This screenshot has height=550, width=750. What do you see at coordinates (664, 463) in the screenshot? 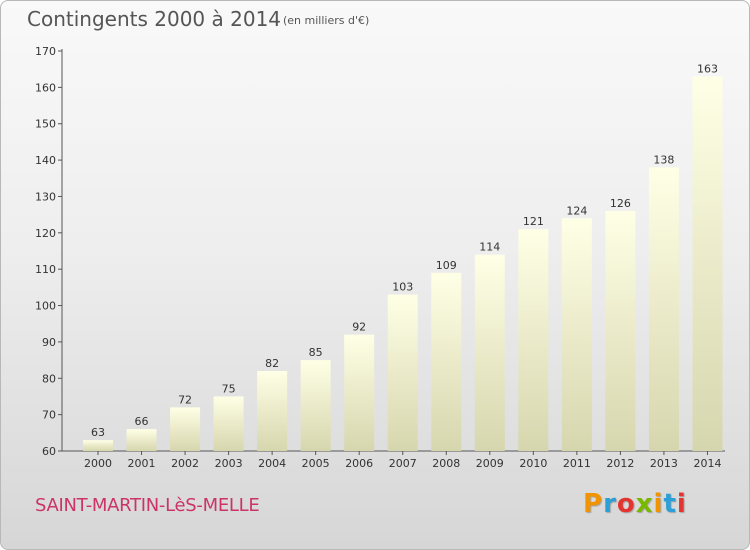
I see `x-tick-label: 2013` at bounding box center [664, 463].